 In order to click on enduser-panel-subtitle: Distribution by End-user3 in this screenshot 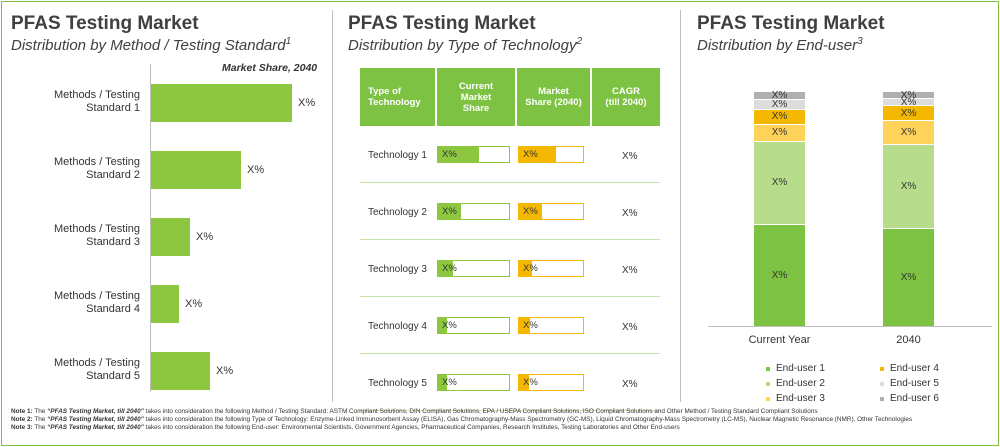, I will do `click(780, 45)`.